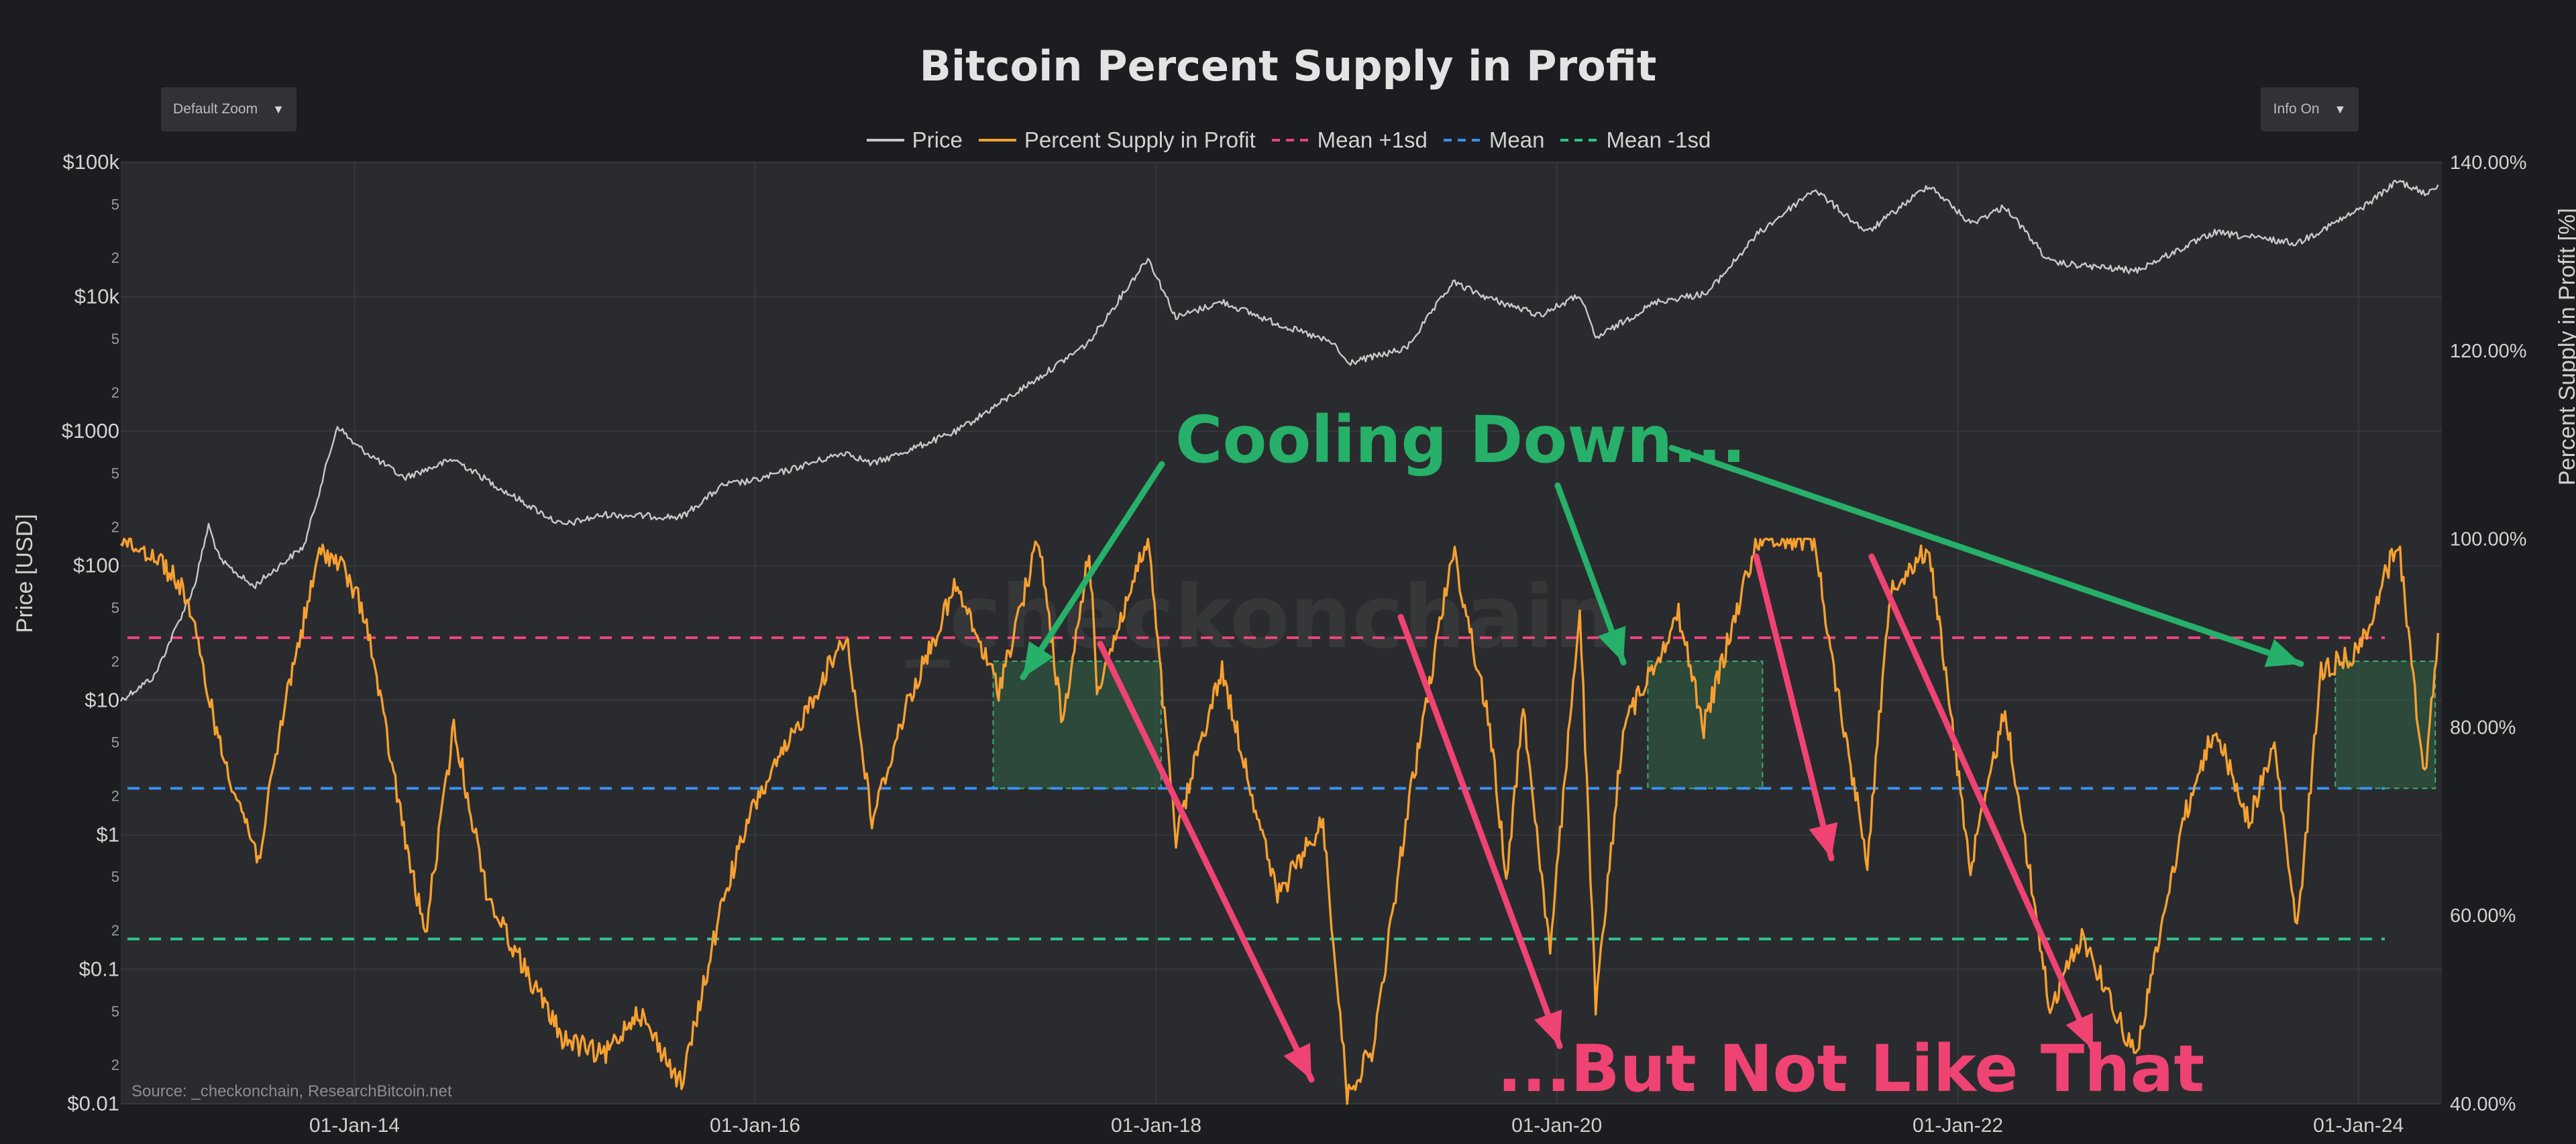  I want to click on y-right-tick-label: 120.00%, so click(2488, 352).